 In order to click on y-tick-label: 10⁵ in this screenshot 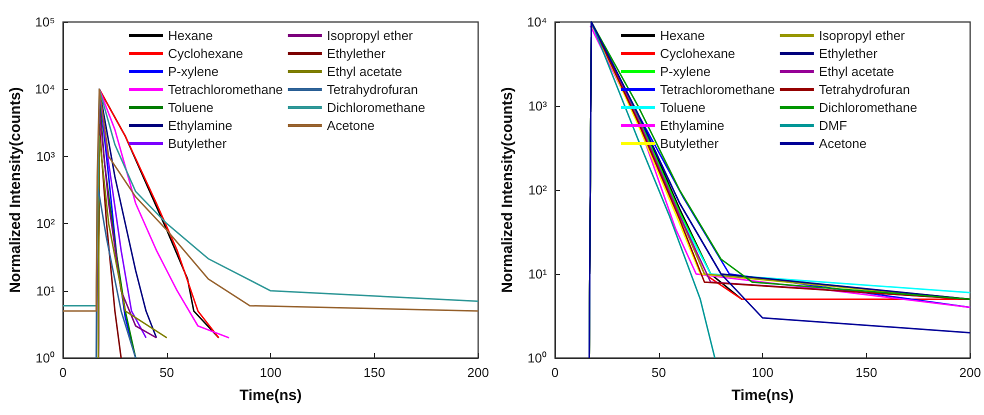, I will do `click(45, 22)`.